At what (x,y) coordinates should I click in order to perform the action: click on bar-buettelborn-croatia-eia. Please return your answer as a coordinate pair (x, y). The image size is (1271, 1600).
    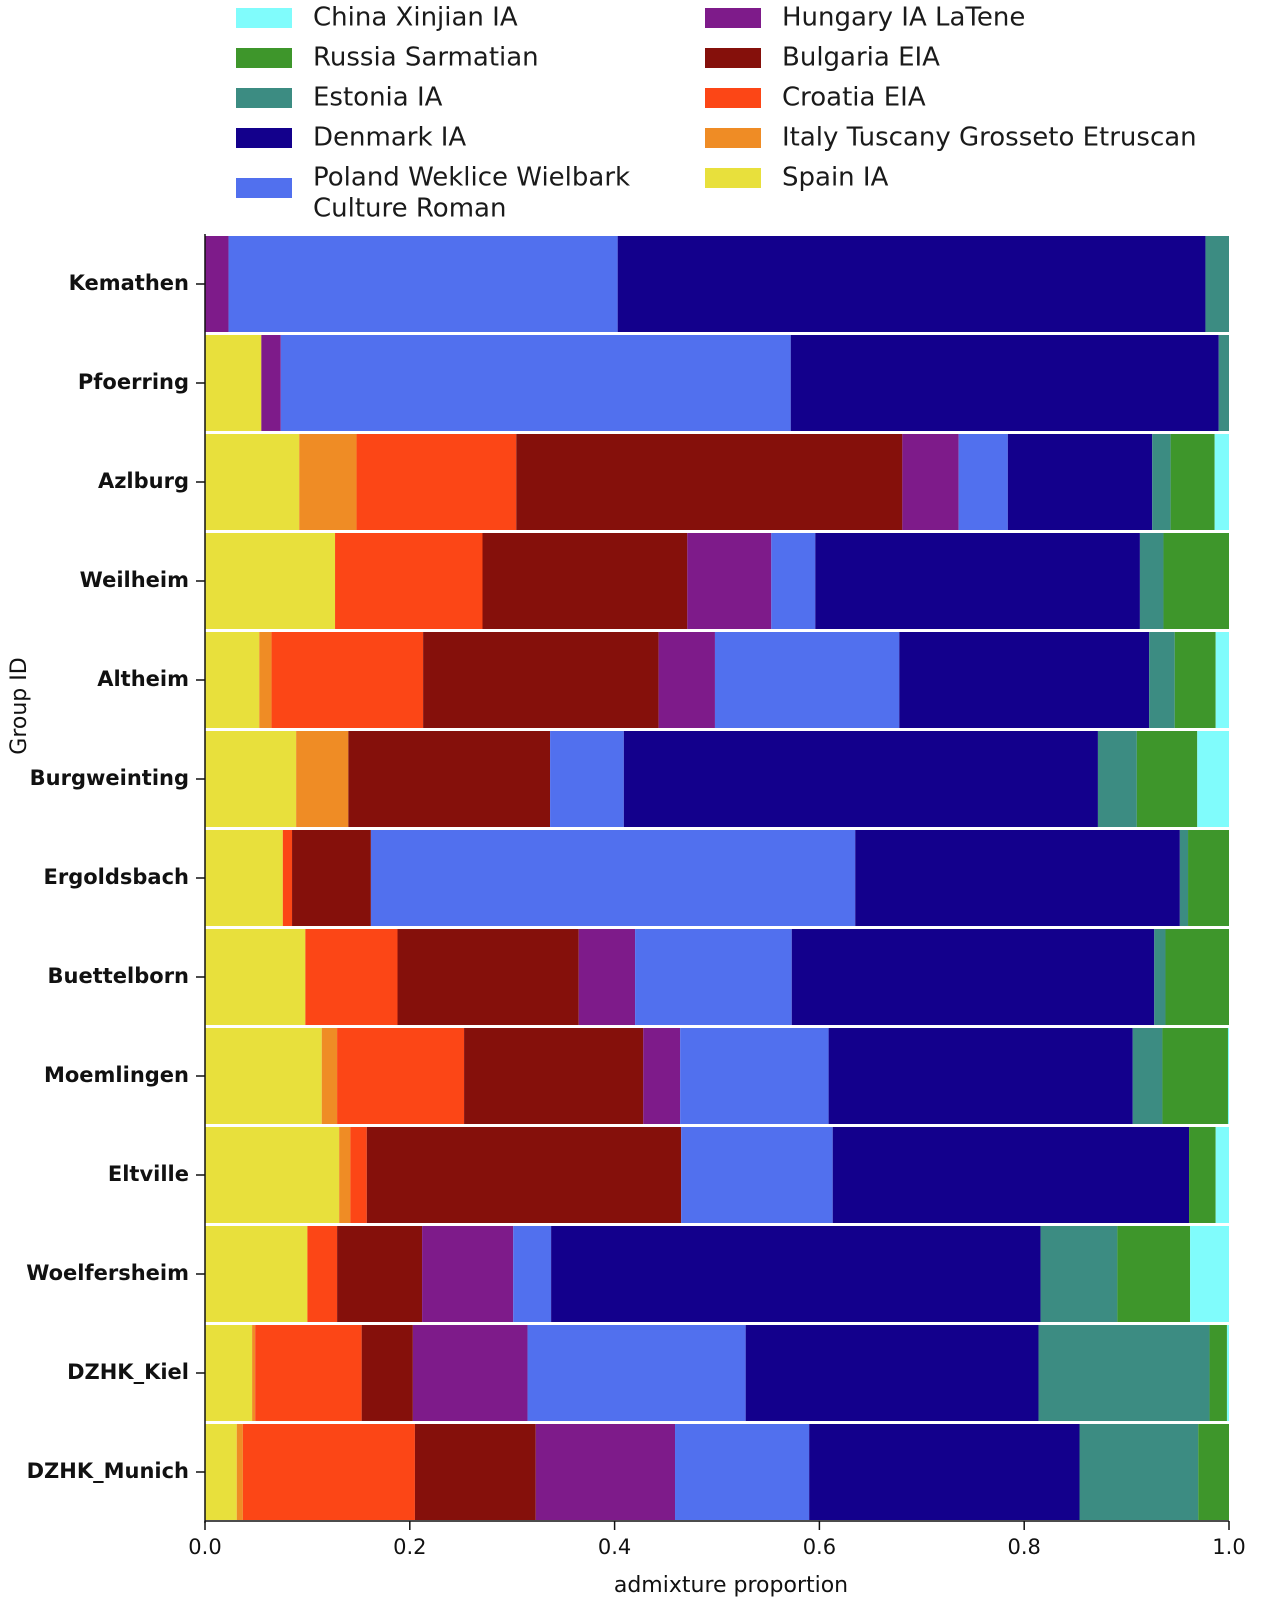
    Looking at the image, I should click on (351, 977).